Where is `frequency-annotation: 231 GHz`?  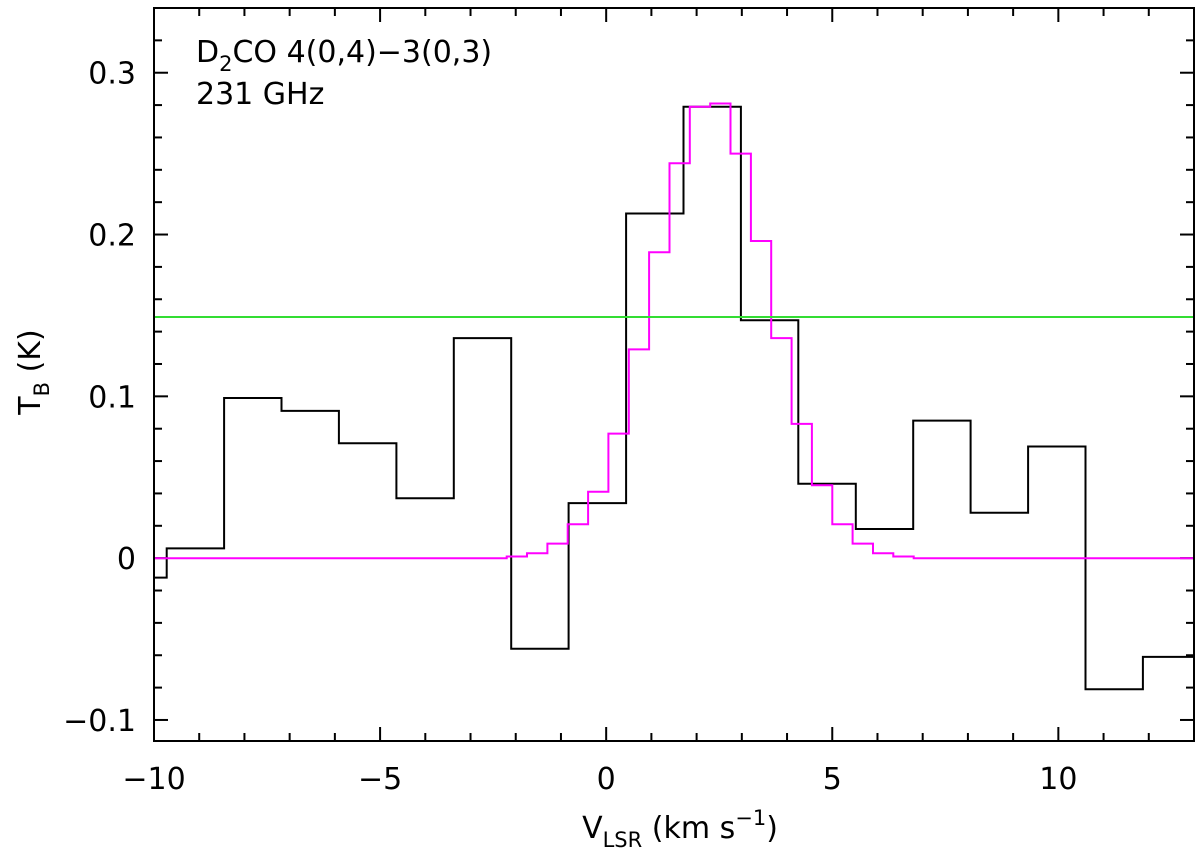 frequency-annotation: 231 GHz is located at coordinates (260, 94).